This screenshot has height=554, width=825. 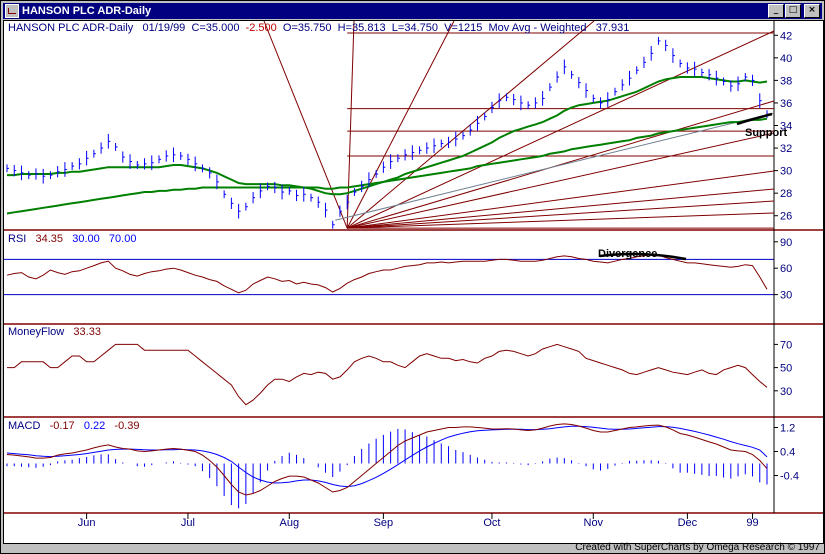 What do you see at coordinates (628, 254) in the screenshot?
I see `divergence-annotation: Divergence` at bounding box center [628, 254].